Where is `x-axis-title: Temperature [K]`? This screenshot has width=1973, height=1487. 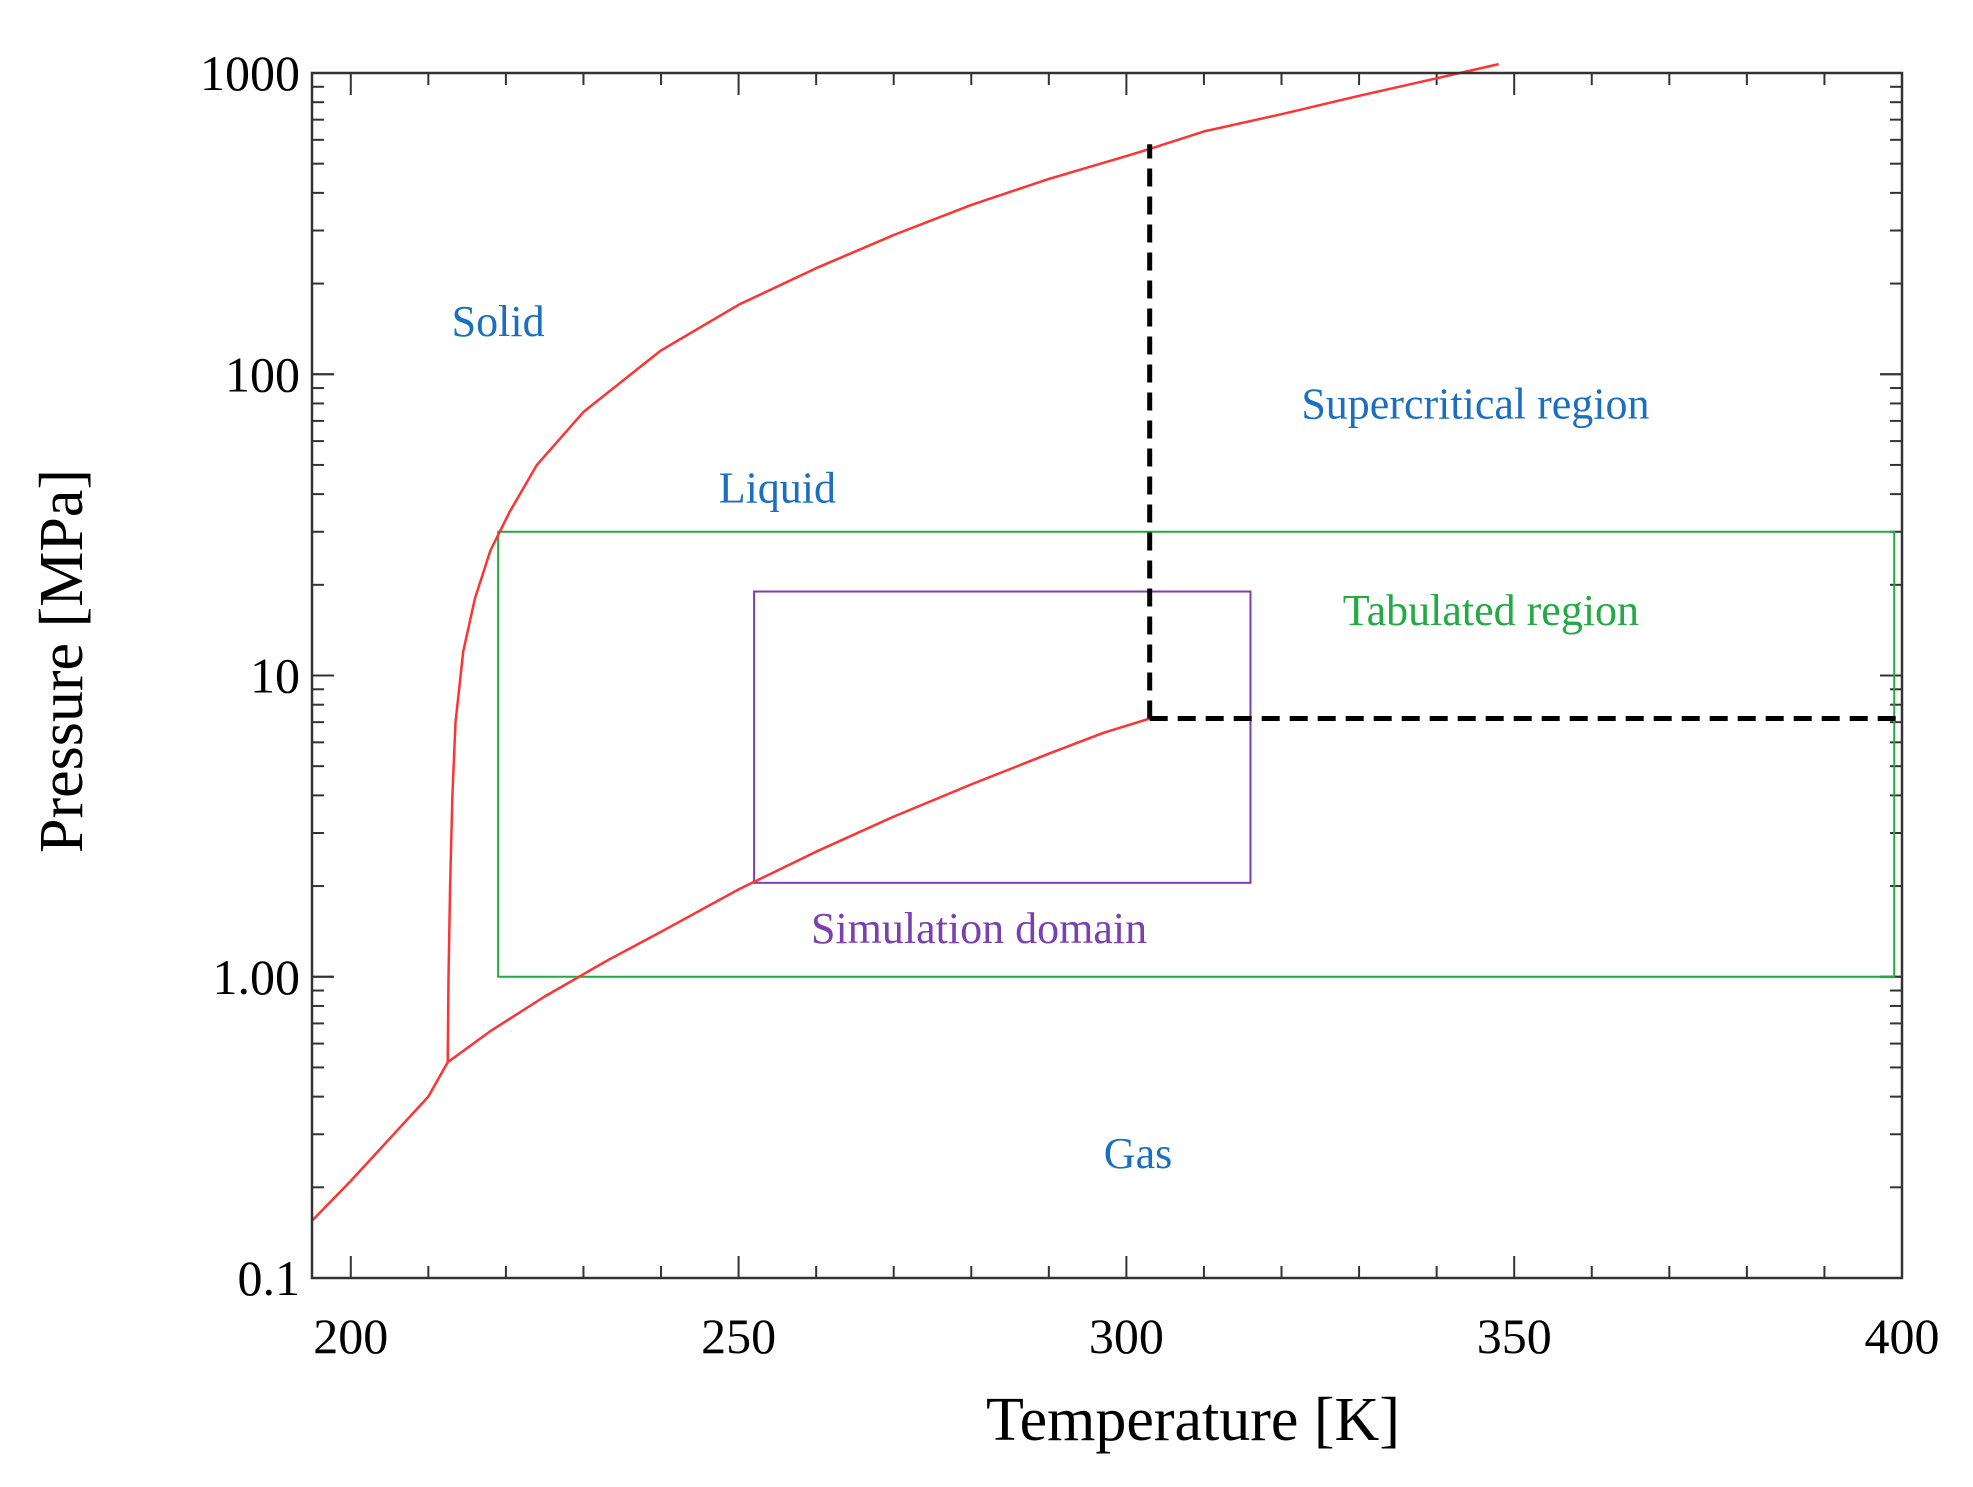
x-axis-title: Temperature [K] is located at coordinates (1193, 1420).